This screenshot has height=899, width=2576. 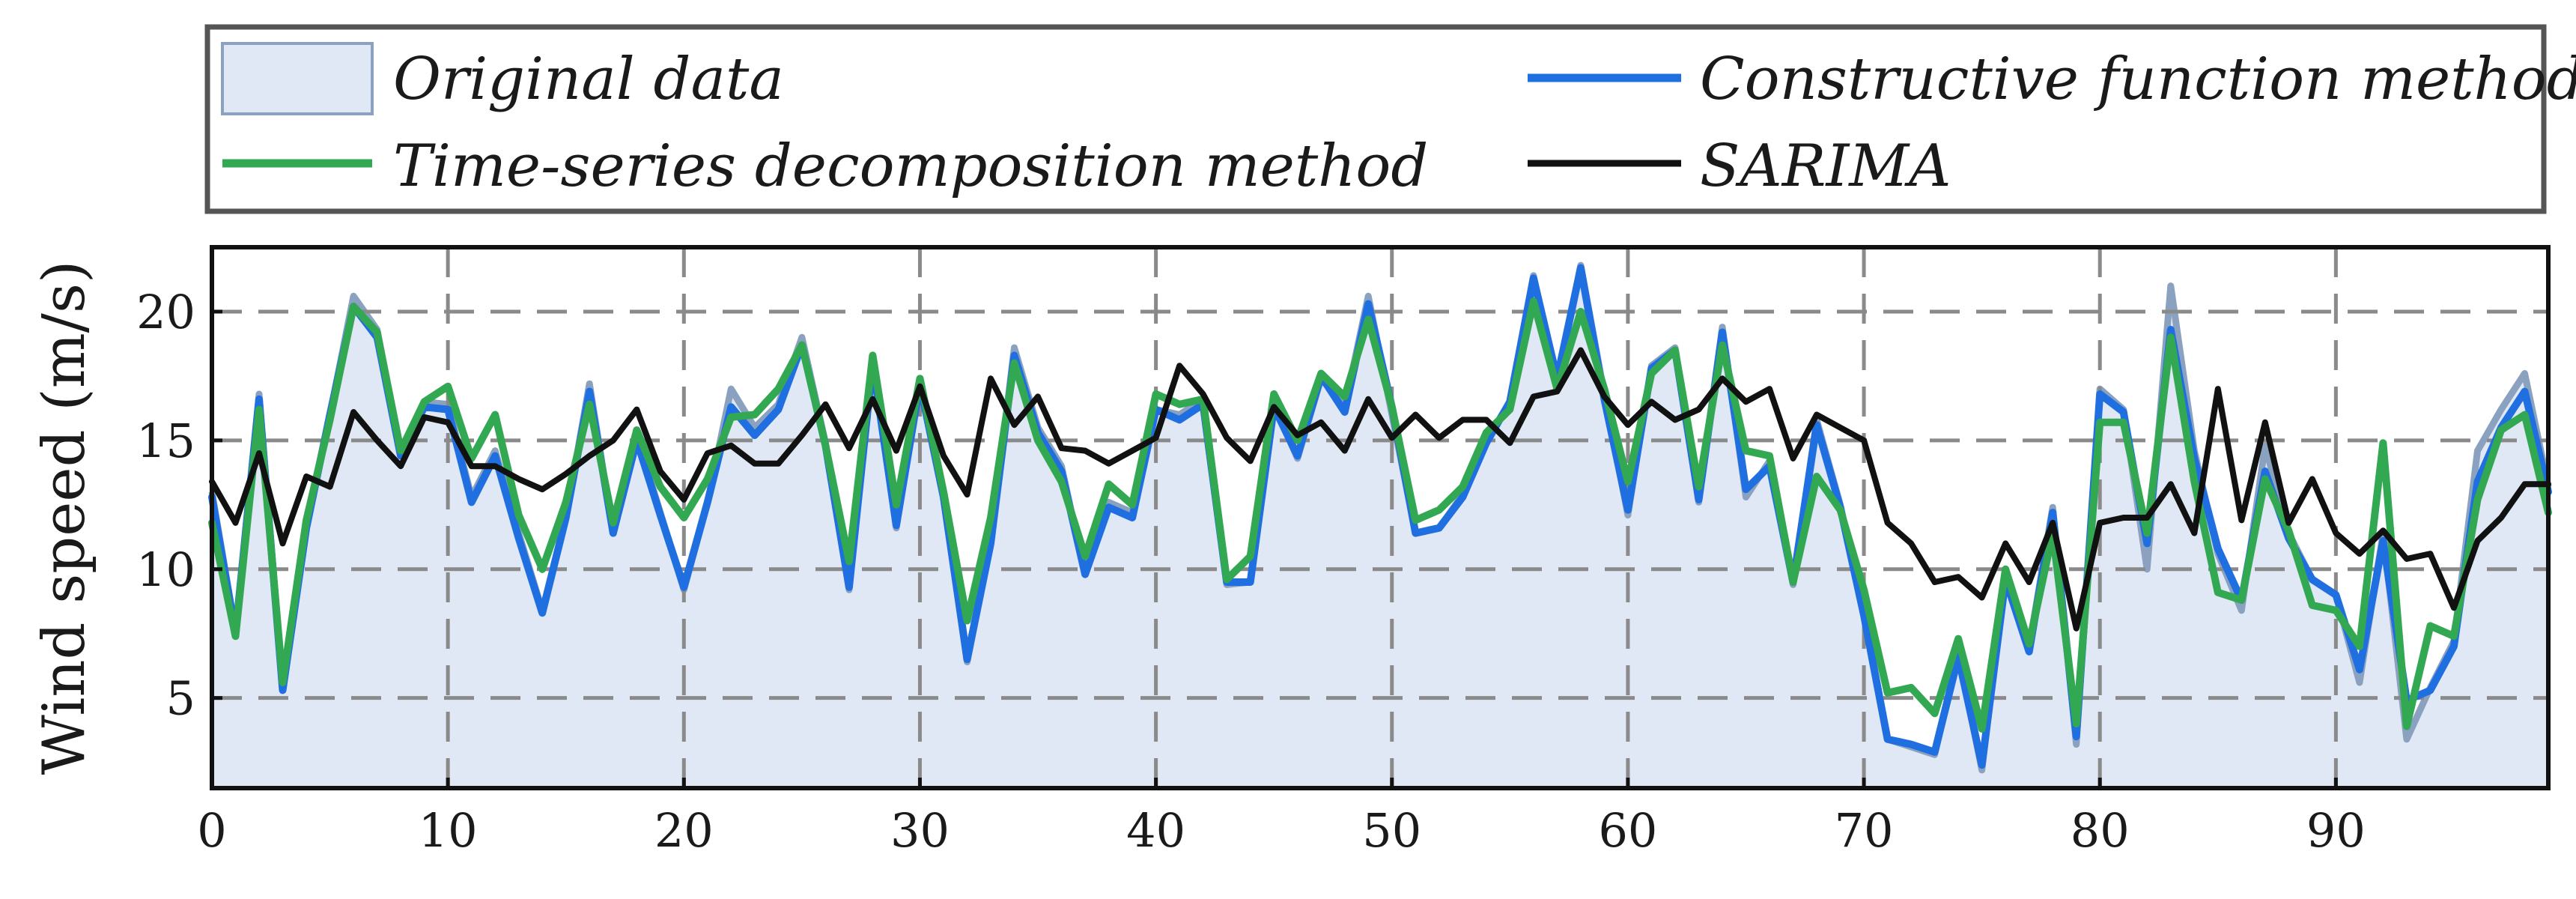 What do you see at coordinates (448, 830) in the screenshot?
I see `x-tick-label-10: 10` at bounding box center [448, 830].